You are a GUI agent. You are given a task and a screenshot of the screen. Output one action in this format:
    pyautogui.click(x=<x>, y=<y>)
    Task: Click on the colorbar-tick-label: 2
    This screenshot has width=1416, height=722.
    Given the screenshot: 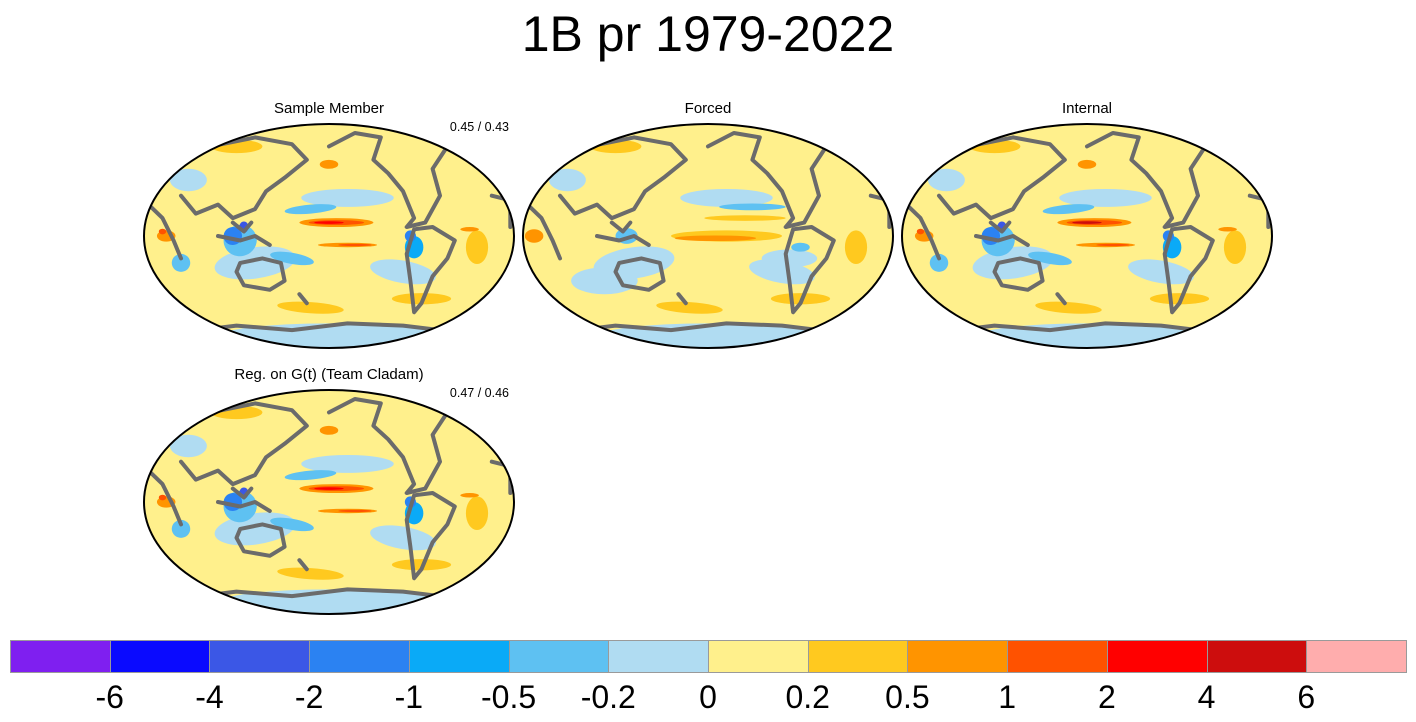 What is the action you would take?
    pyautogui.click(x=1106, y=697)
    